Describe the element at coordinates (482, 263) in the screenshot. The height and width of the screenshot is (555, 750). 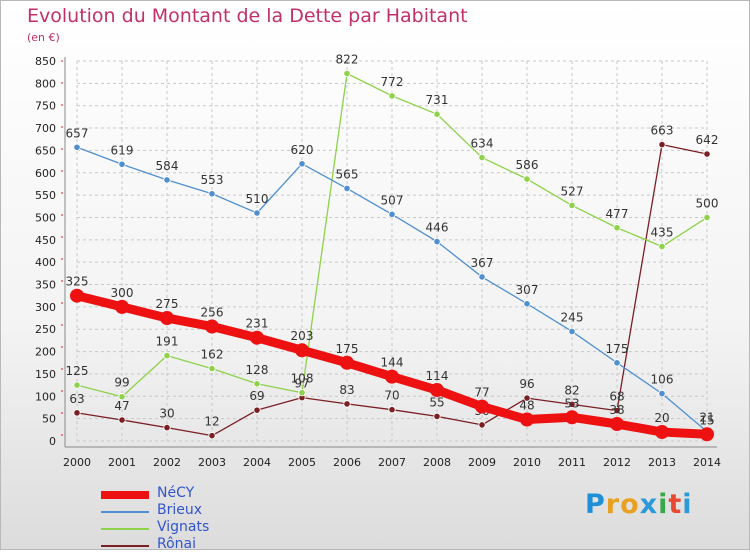
I see `data-label-brieux: 367` at that location.